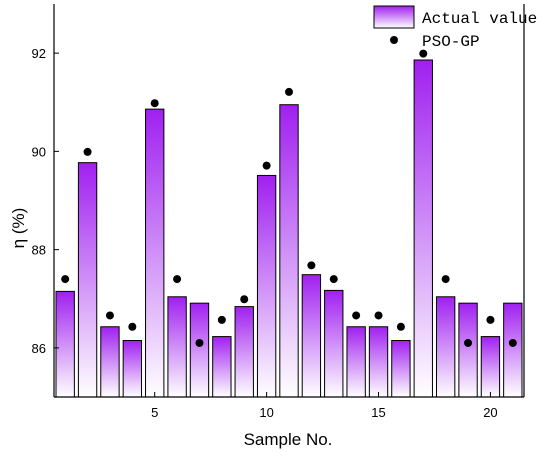 The height and width of the screenshot is (459, 550). Describe the element at coordinates (490, 412) in the screenshot. I see `x-tick-label-20: 20` at that location.